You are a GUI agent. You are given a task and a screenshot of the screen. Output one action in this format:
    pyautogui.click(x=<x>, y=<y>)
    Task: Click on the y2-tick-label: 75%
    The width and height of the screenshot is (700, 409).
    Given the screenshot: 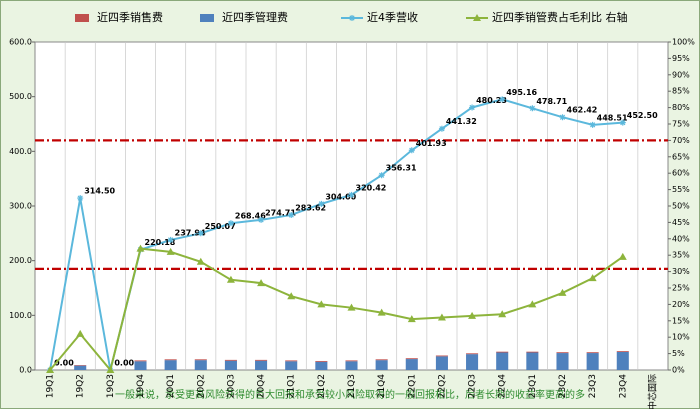 What is the action you would take?
    pyautogui.click(x=681, y=124)
    